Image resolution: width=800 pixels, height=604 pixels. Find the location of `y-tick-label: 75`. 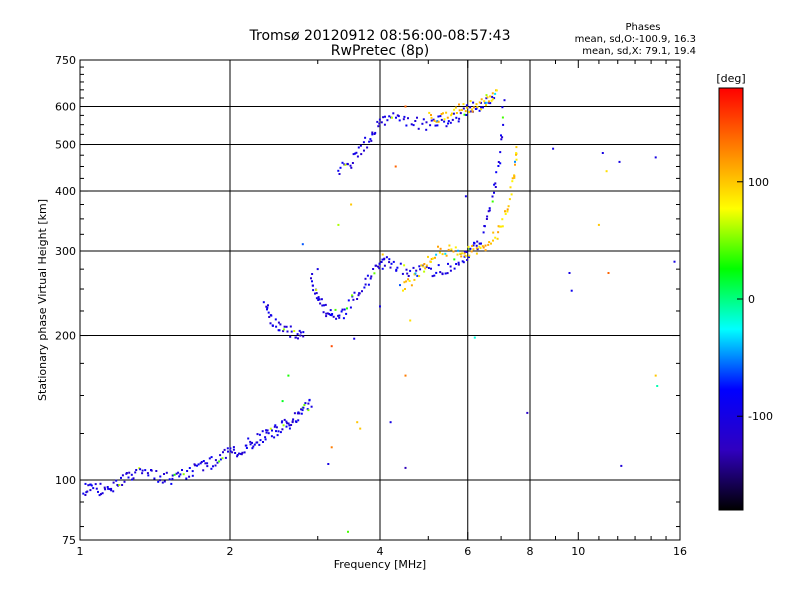

y-tick-label: 75 is located at coordinates (69, 540).